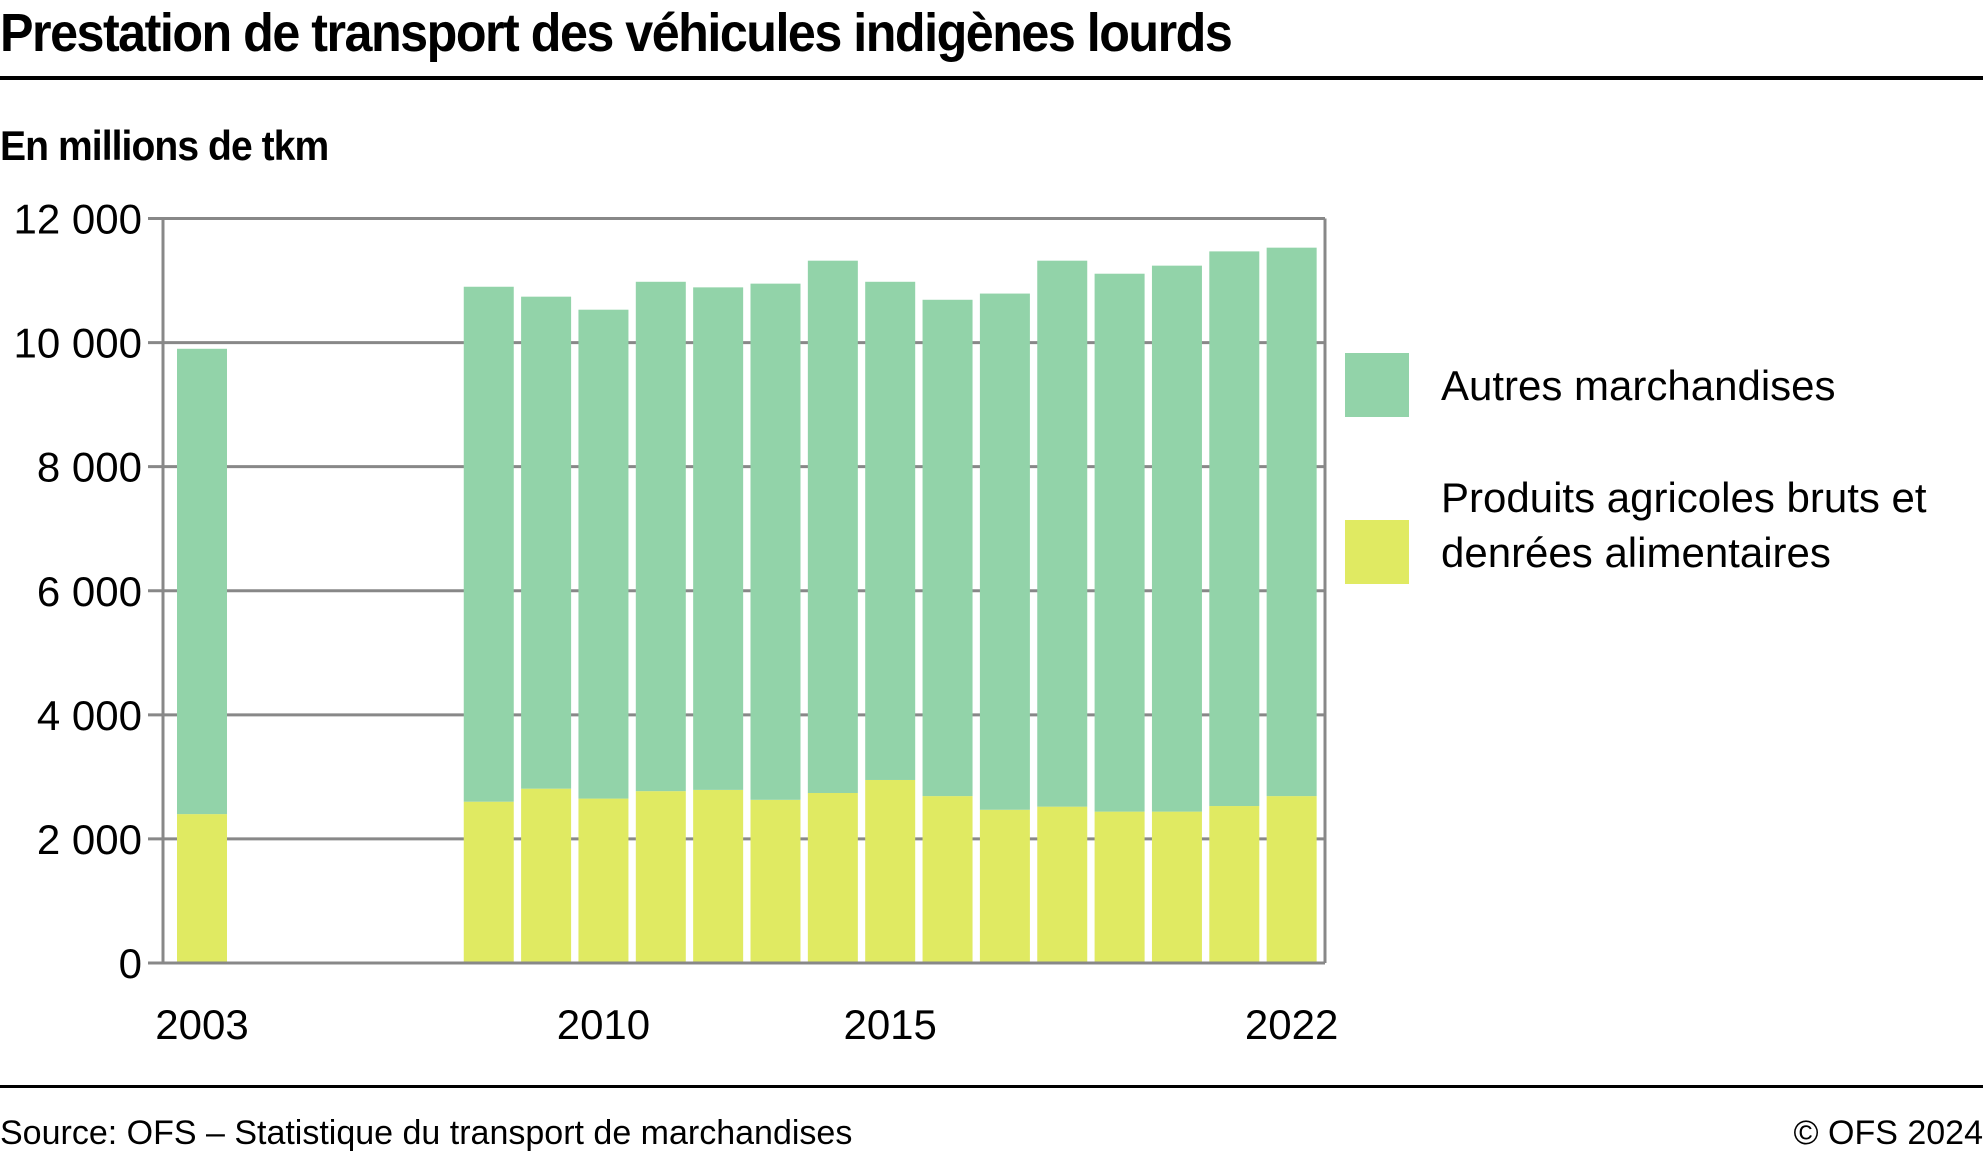 The height and width of the screenshot is (1161, 1983). I want to click on y-tick-label: 8 000, so click(89, 467).